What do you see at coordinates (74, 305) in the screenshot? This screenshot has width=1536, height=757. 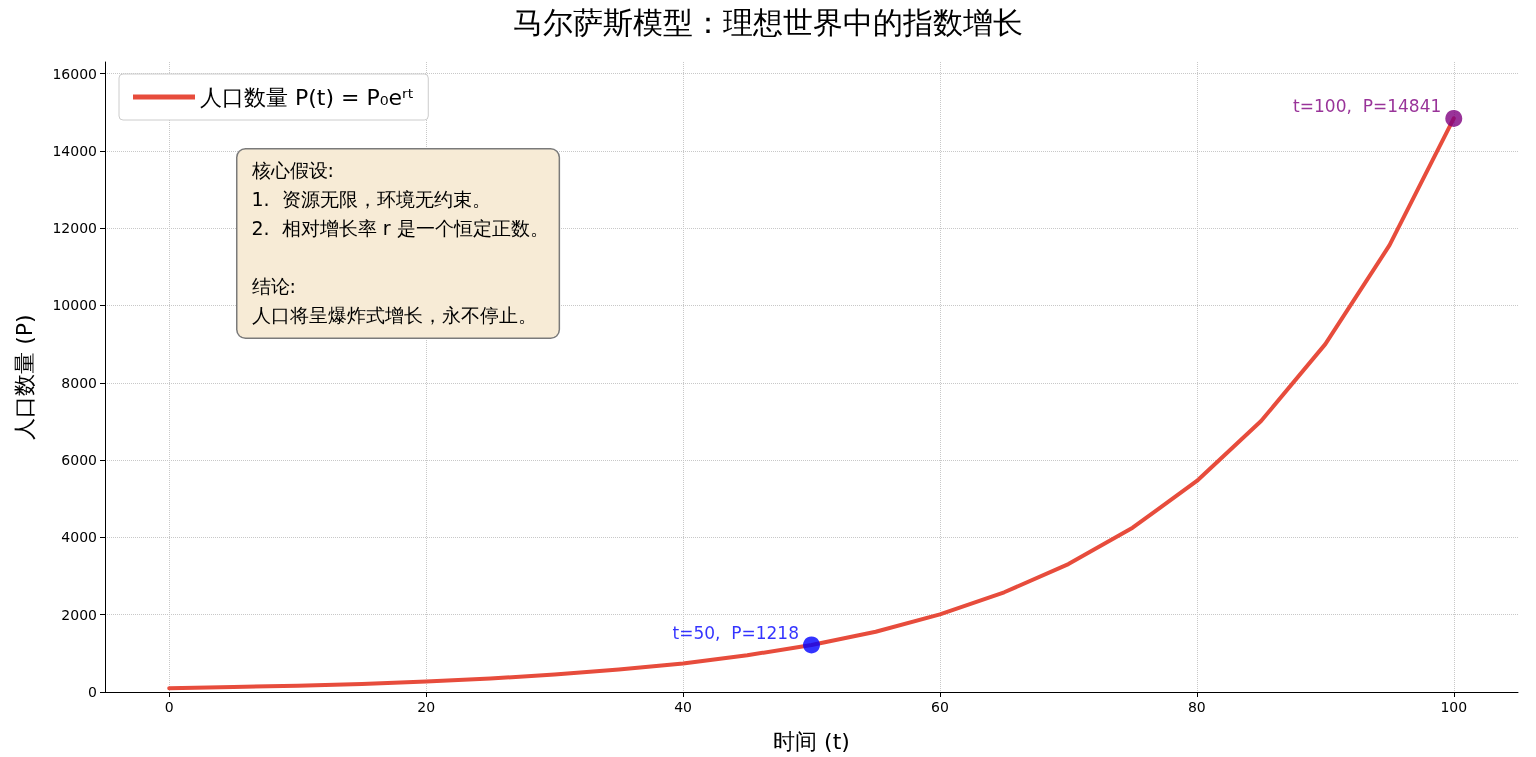 I see `y-tick-label: 10000` at bounding box center [74, 305].